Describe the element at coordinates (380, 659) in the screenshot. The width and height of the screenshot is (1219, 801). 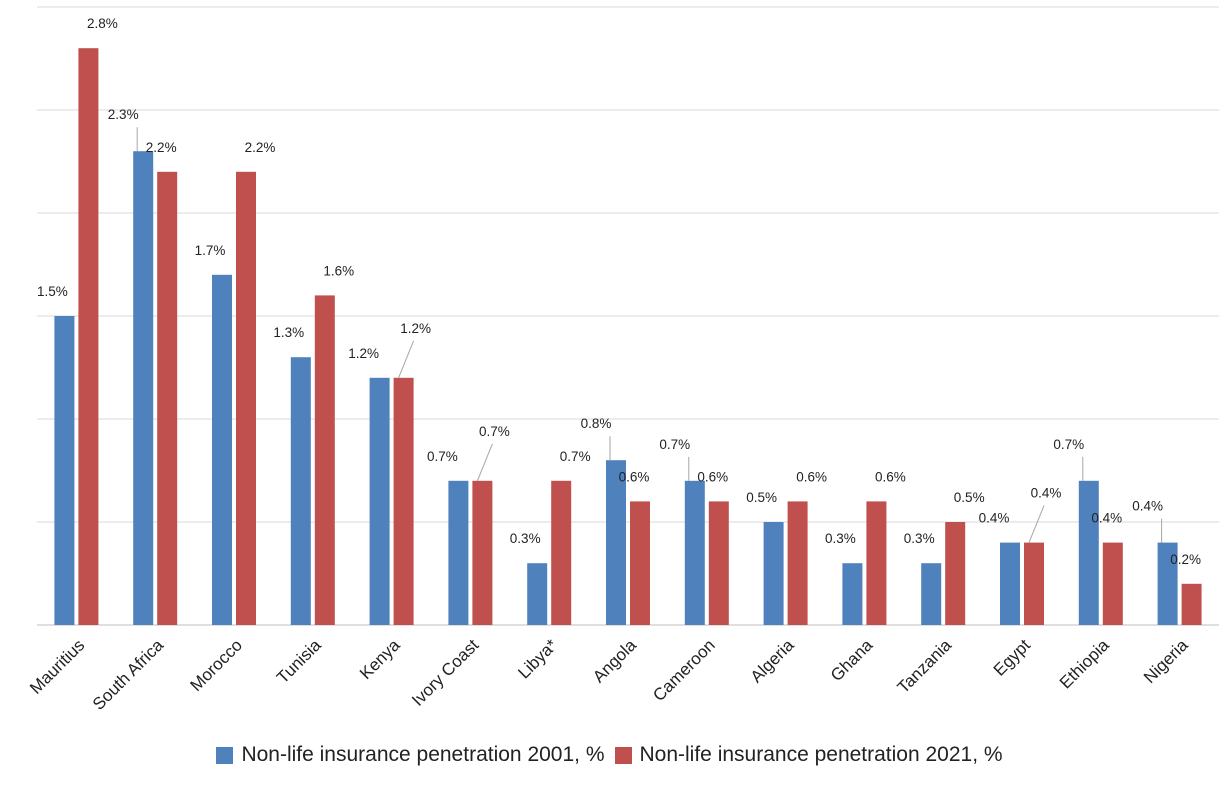
I see `category-label: Kenya` at that location.